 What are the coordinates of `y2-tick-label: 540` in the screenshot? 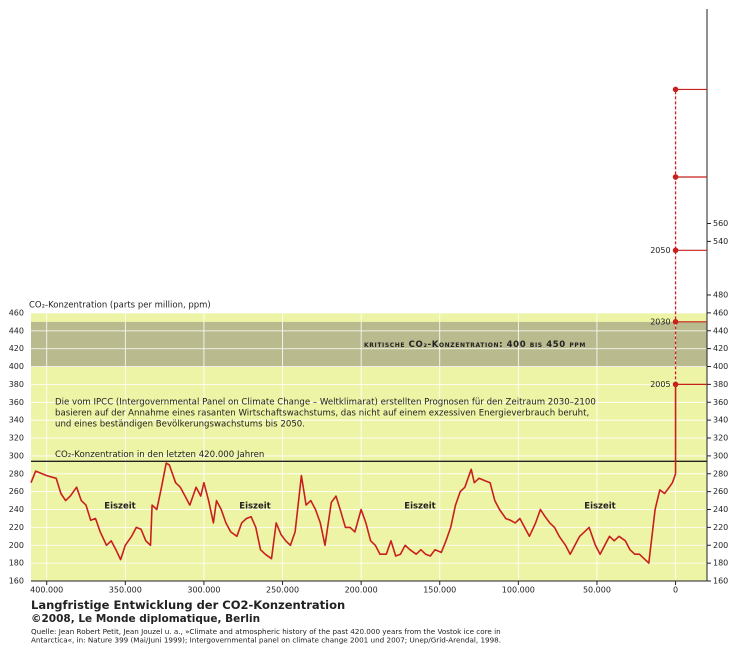 It's located at (720, 241).